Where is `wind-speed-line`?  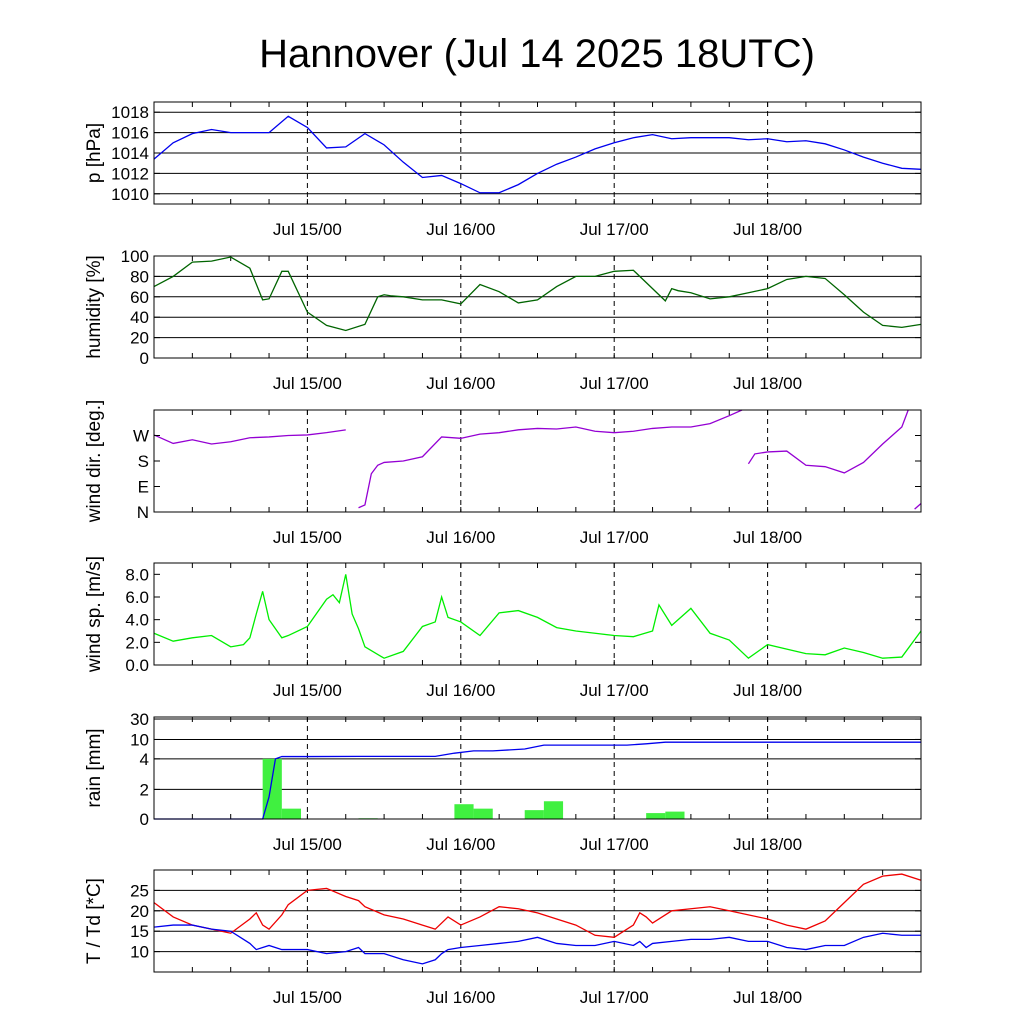
wind-speed-line is located at coordinates (537, 617).